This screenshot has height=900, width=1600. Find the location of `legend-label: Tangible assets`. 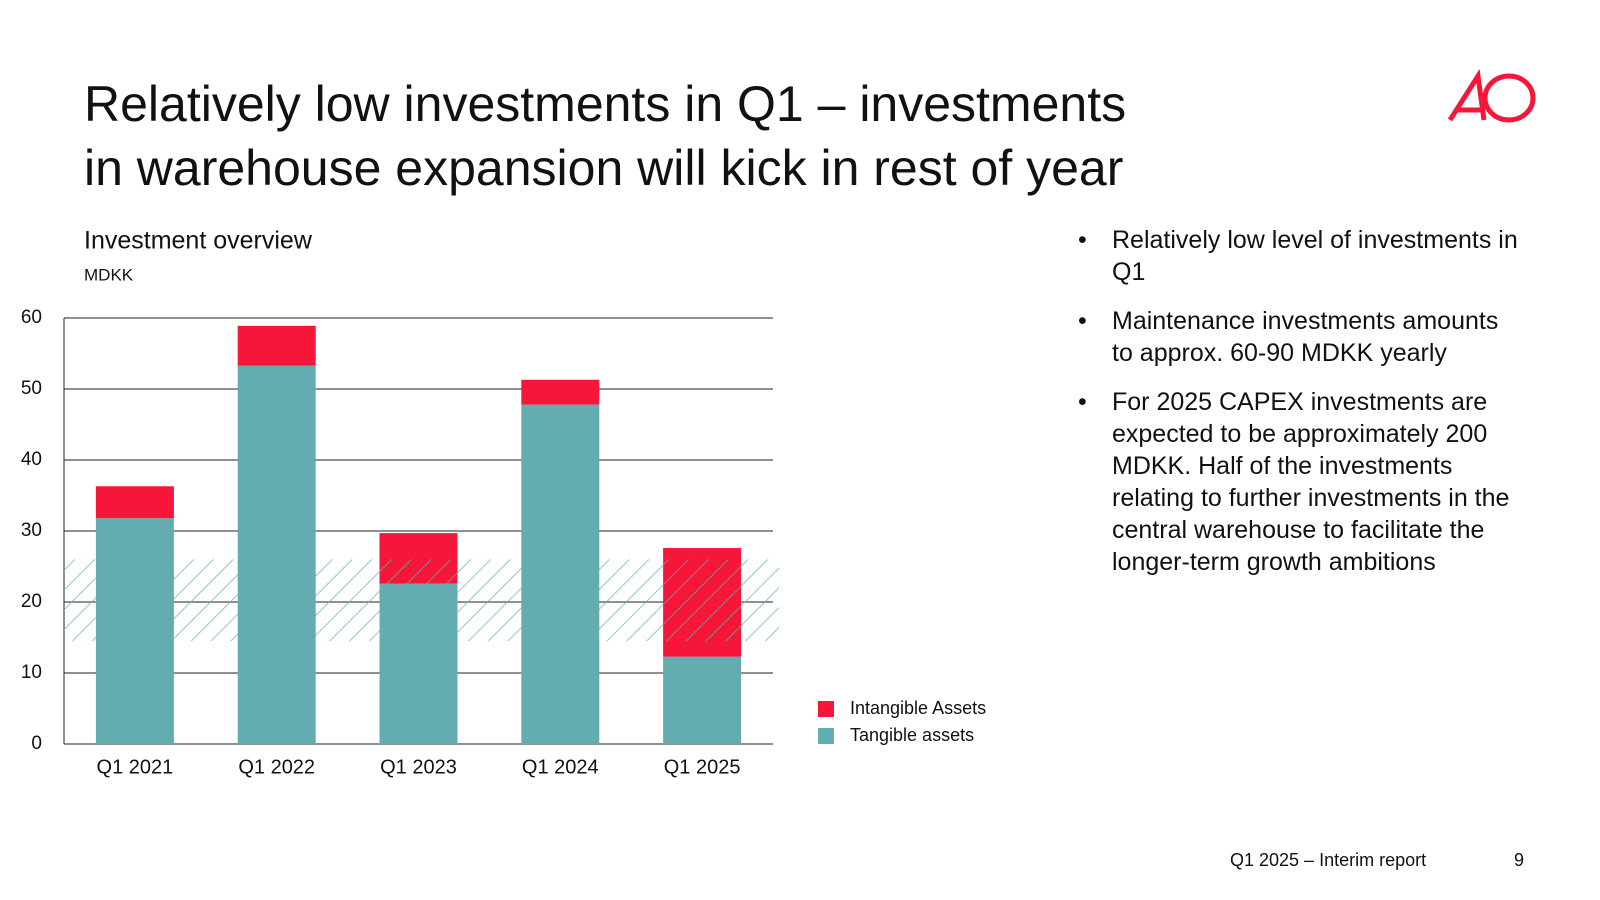

legend-label: Tangible assets is located at coordinates (912, 735).